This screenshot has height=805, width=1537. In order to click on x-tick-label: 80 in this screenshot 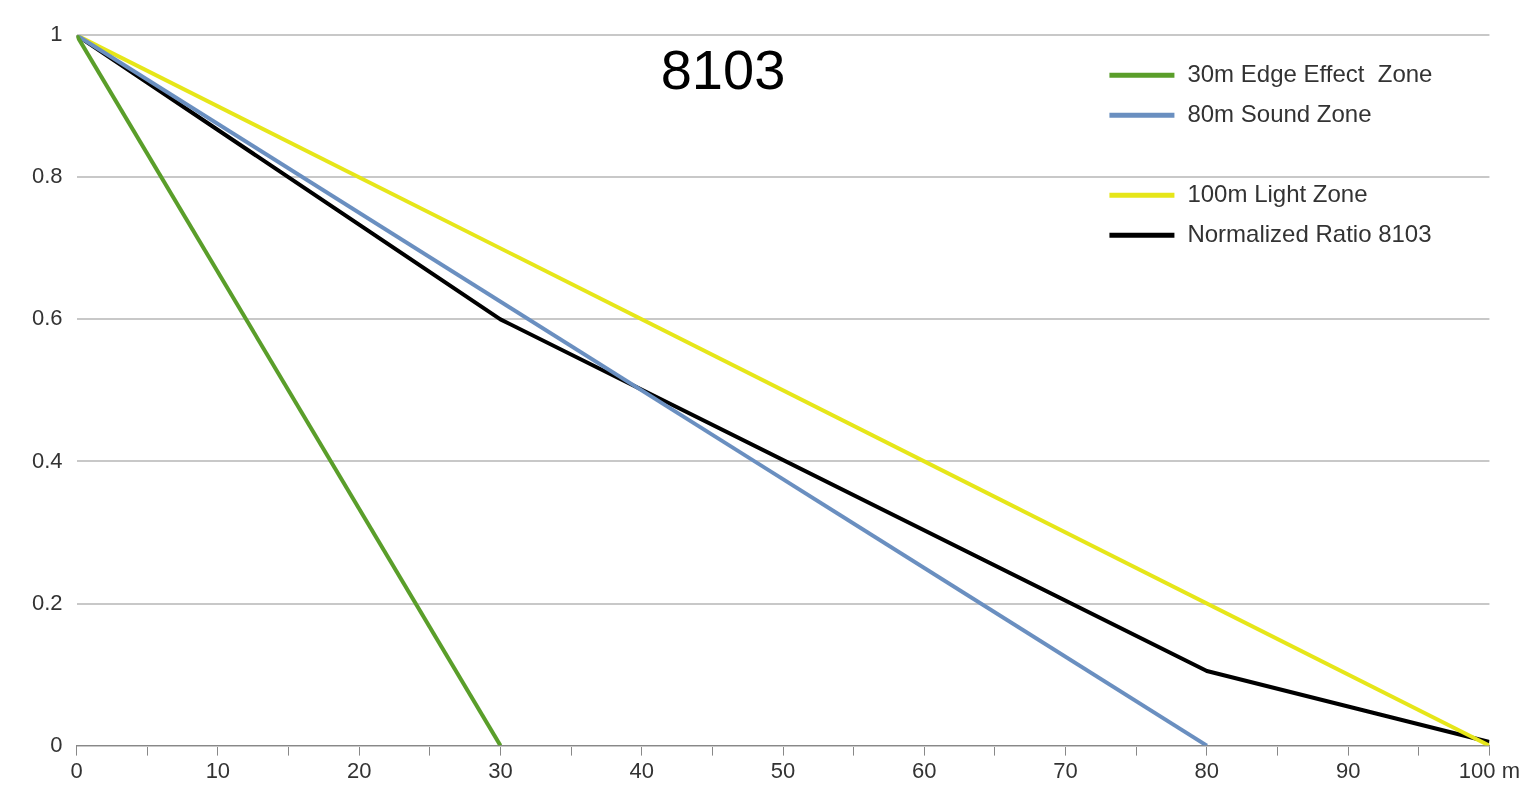, I will do `click(1207, 770)`.